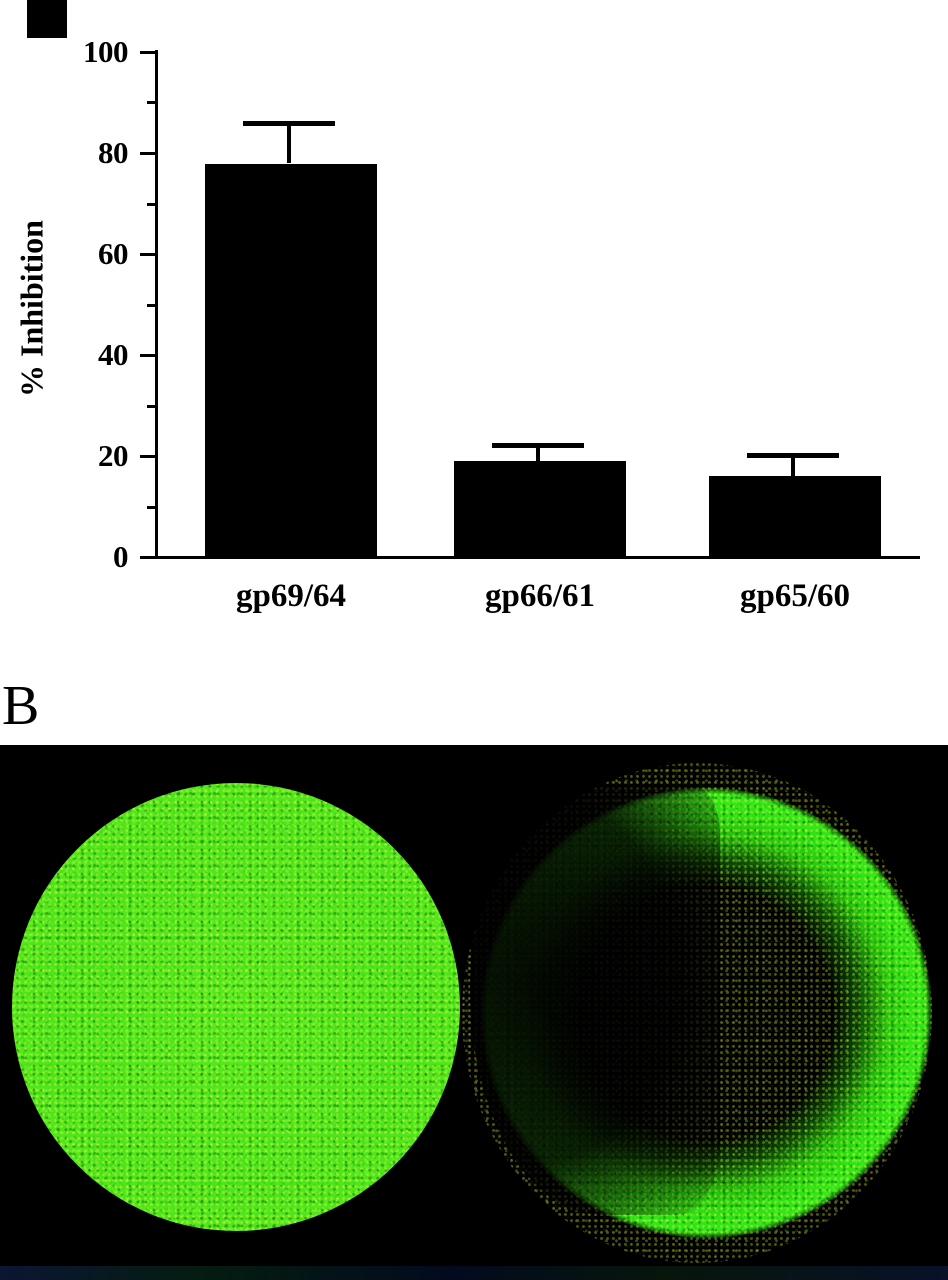  What do you see at coordinates (595, 1000) in the screenshot?
I see `cell-right-dark-interior` at bounding box center [595, 1000].